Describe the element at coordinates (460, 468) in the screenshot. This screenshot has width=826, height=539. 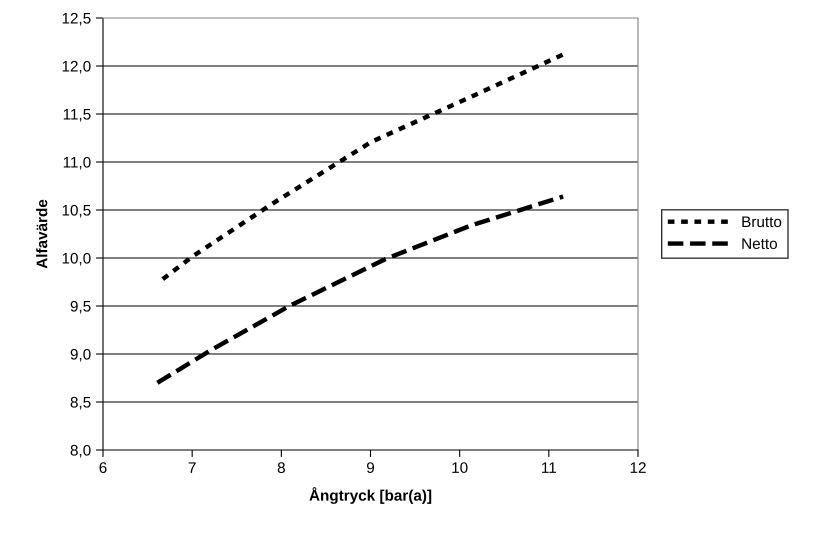
I see `x-tick-label: 10` at that location.